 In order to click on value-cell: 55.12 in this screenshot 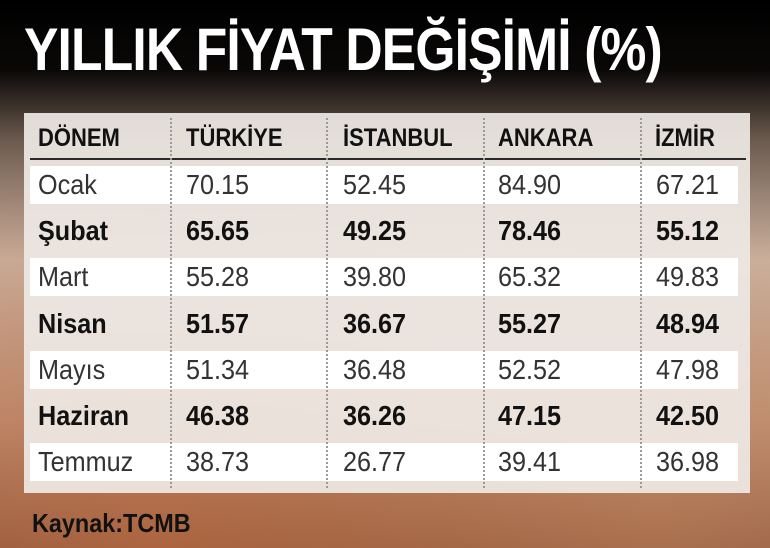, I will do `click(688, 230)`.